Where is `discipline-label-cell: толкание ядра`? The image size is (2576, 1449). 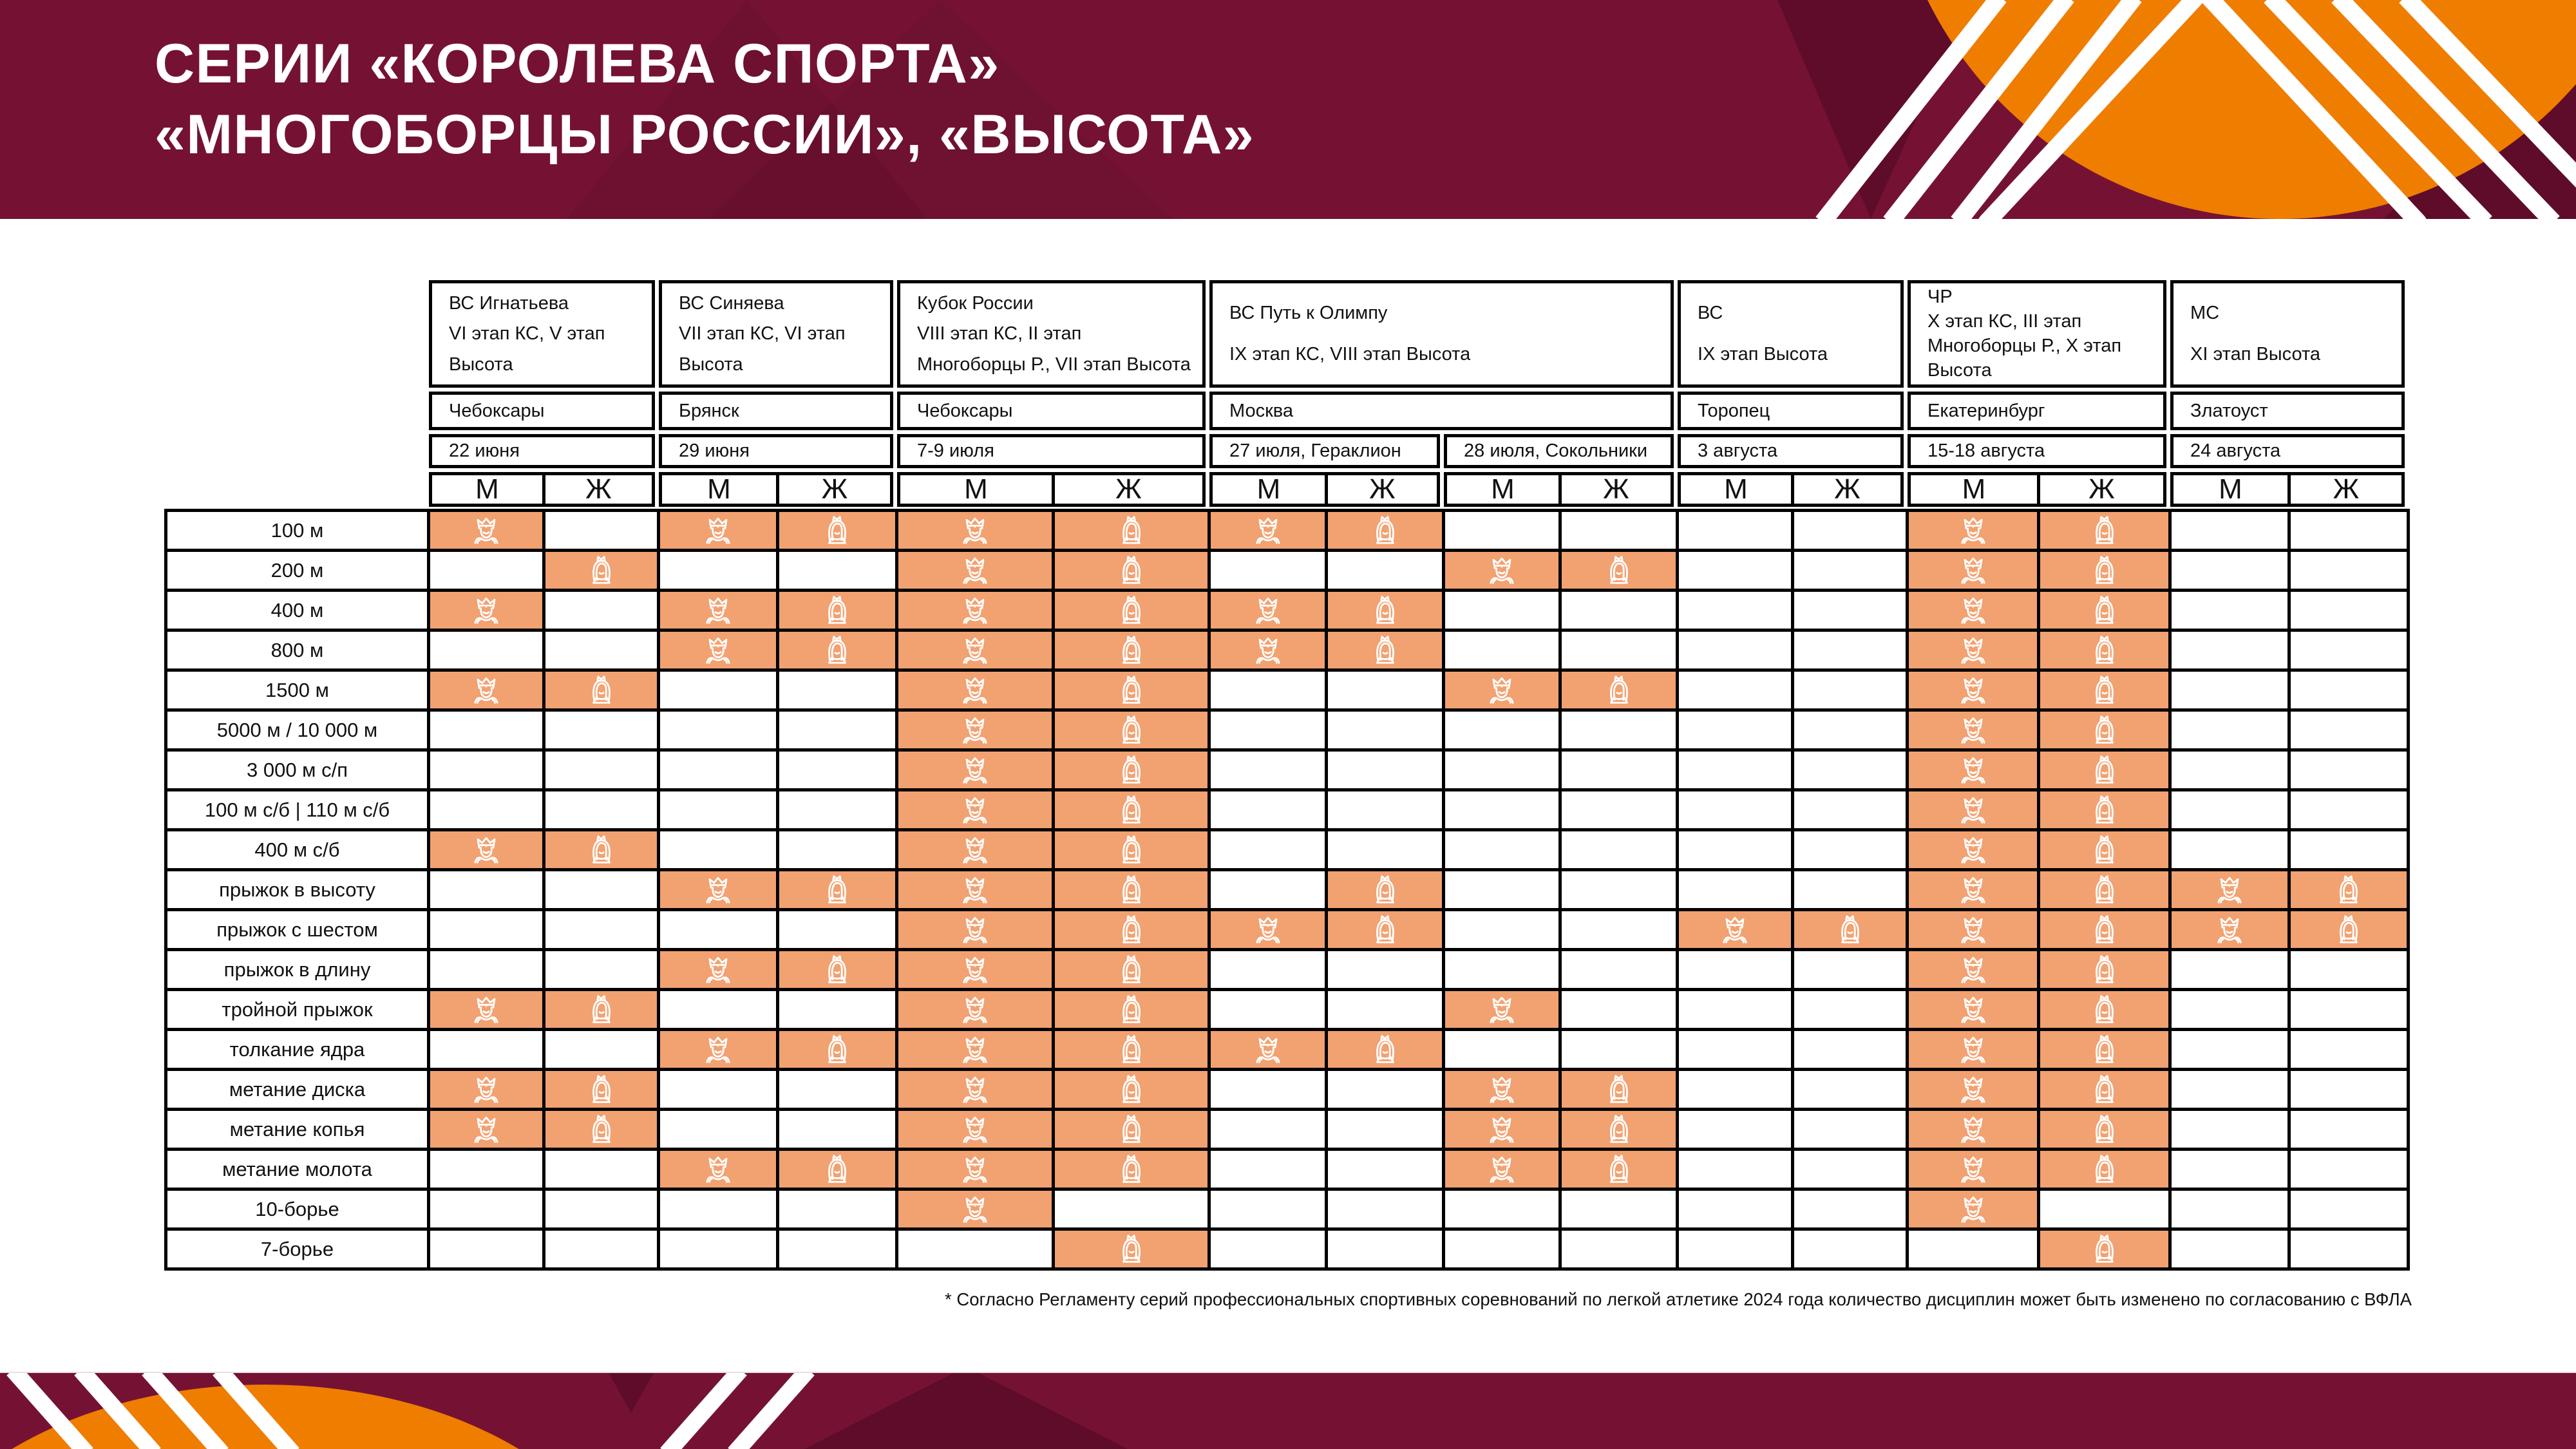 discipline-label-cell: толкание ядра is located at coordinates (298, 1051).